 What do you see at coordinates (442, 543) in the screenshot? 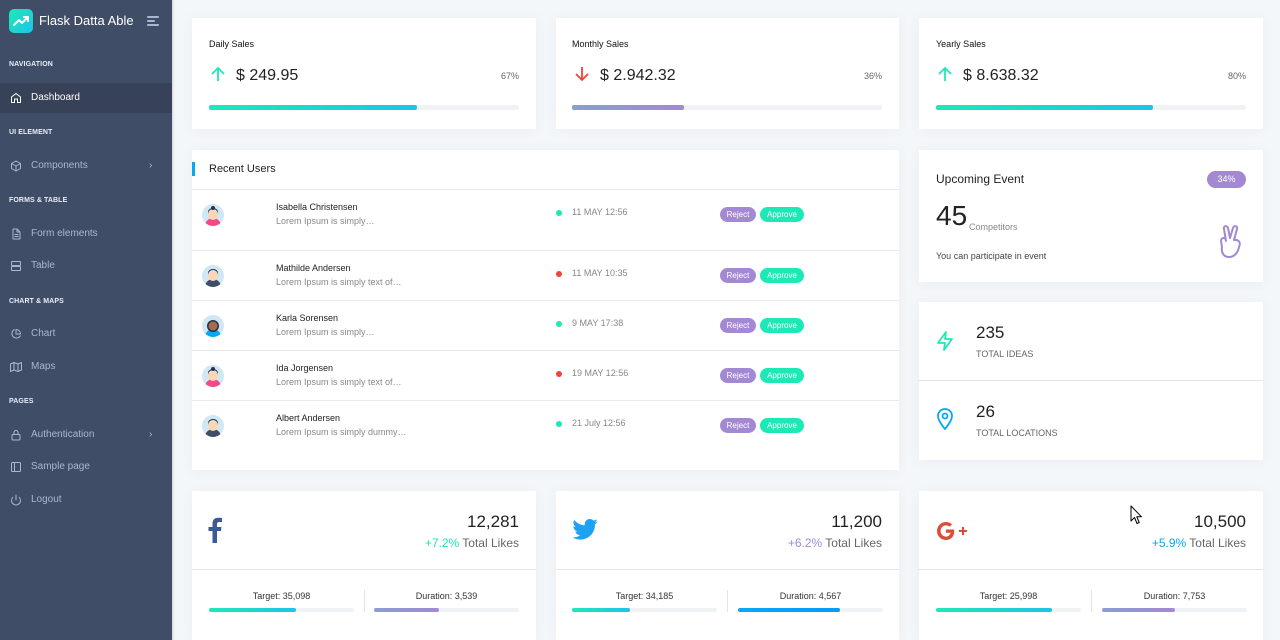
I see `social-change: +7.2%` at bounding box center [442, 543].